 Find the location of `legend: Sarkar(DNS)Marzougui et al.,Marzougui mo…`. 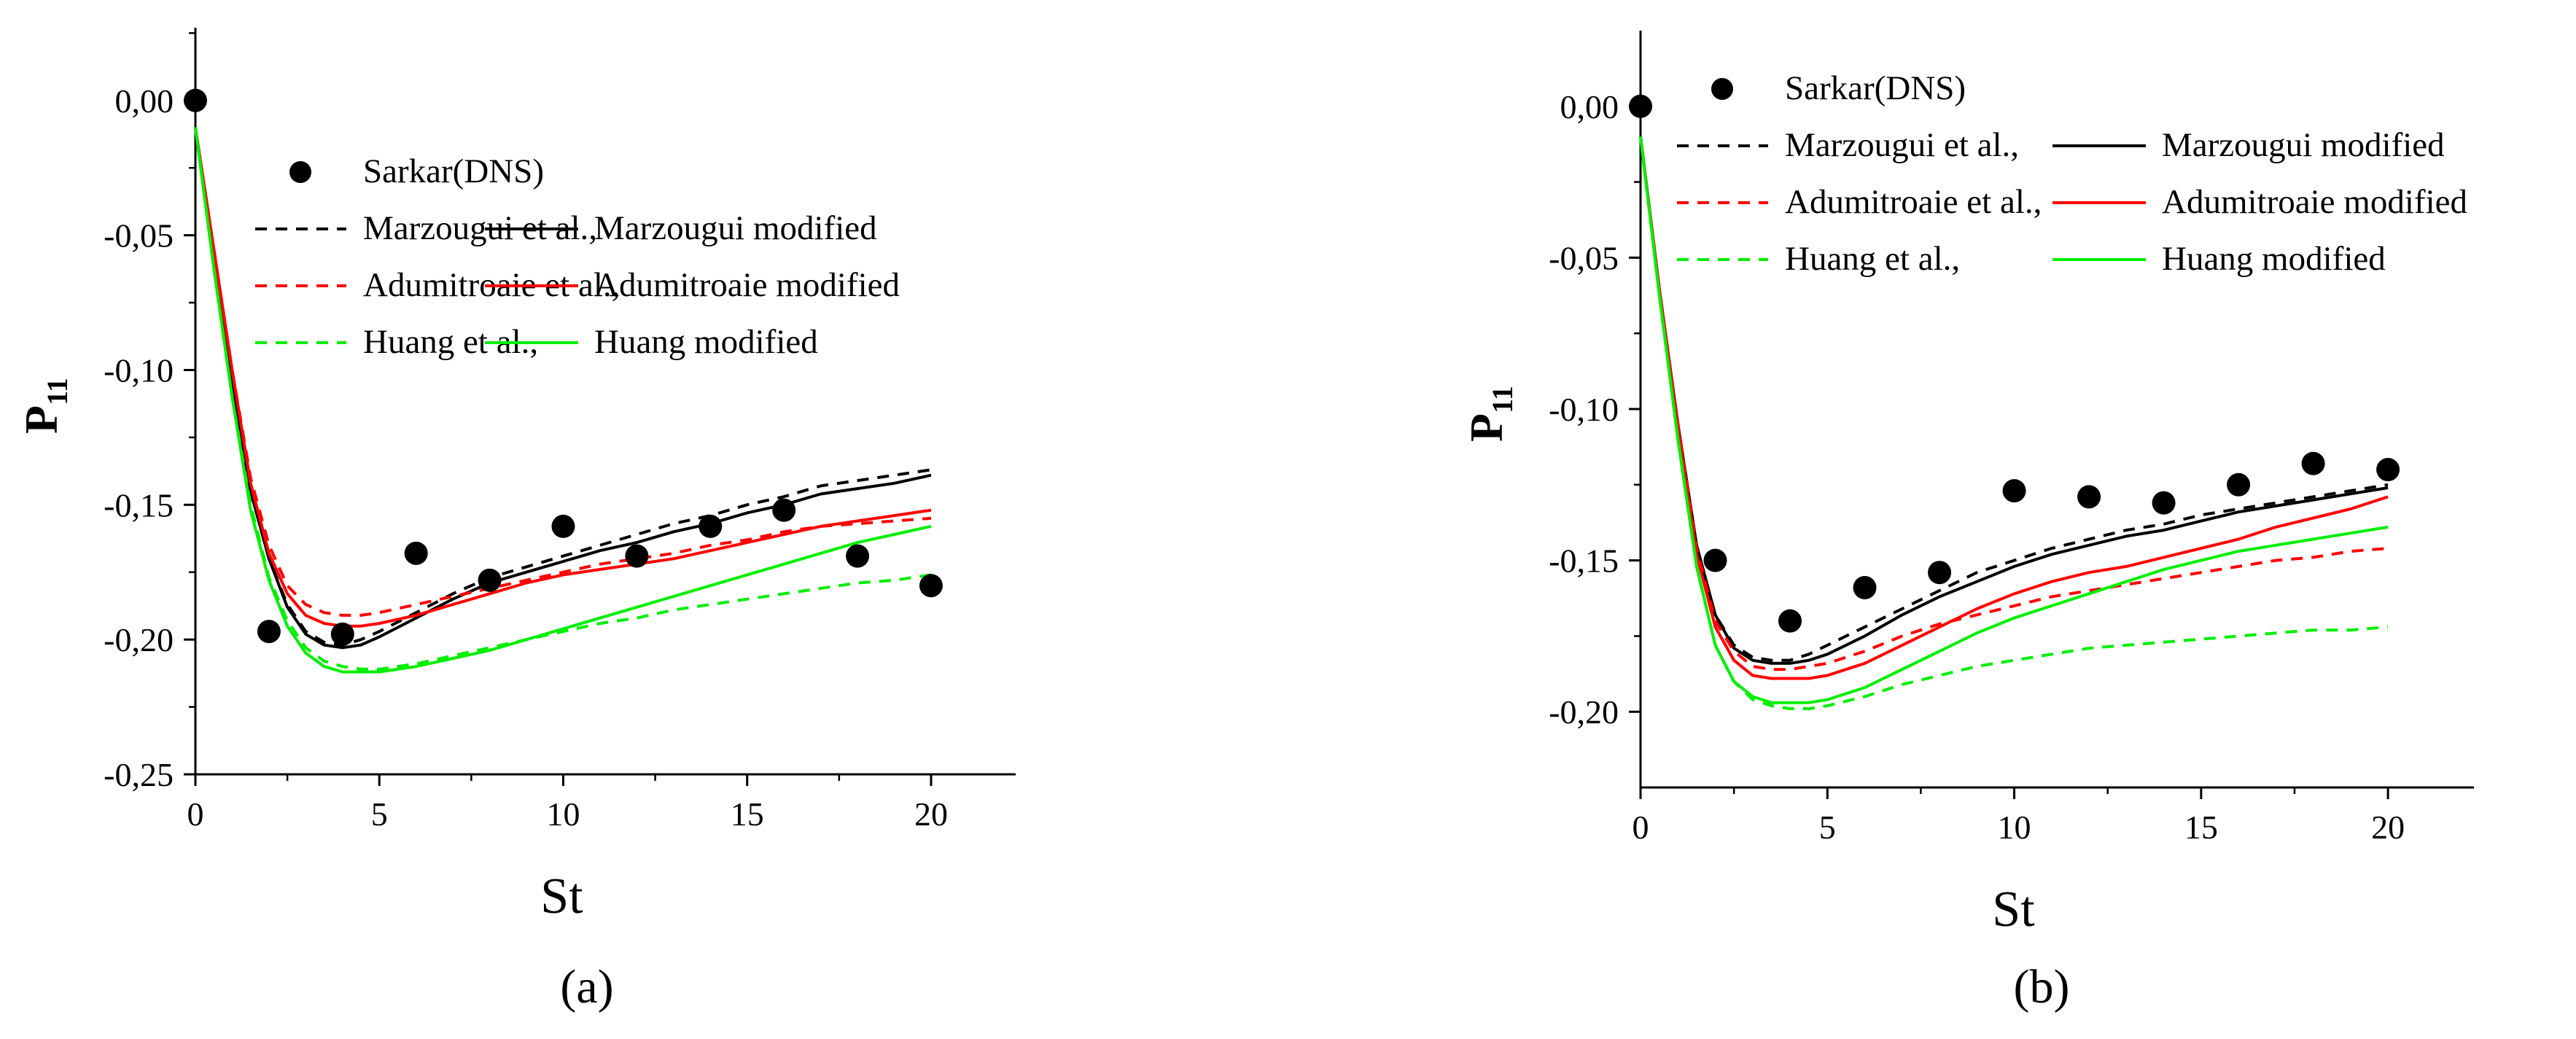

legend: Sarkar(DNS)Marzougui et al.,Marzougui mo… is located at coordinates (577, 256).